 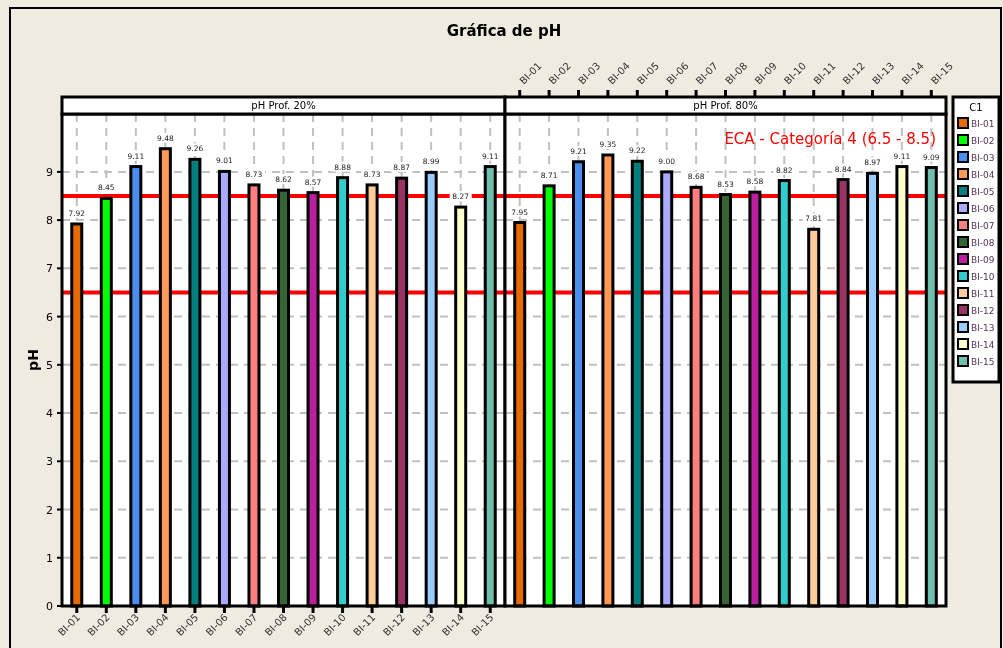 I want to click on y-tick-label: 0, so click(x=49, y=606).